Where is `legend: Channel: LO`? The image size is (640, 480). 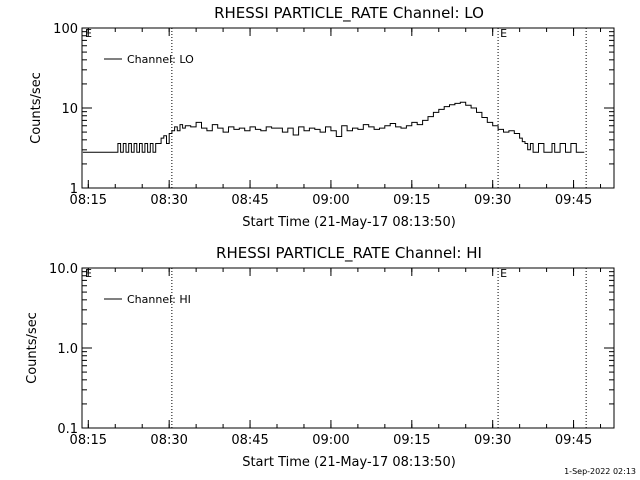 legend: Channel: LO is located at coordinates (149, 59).